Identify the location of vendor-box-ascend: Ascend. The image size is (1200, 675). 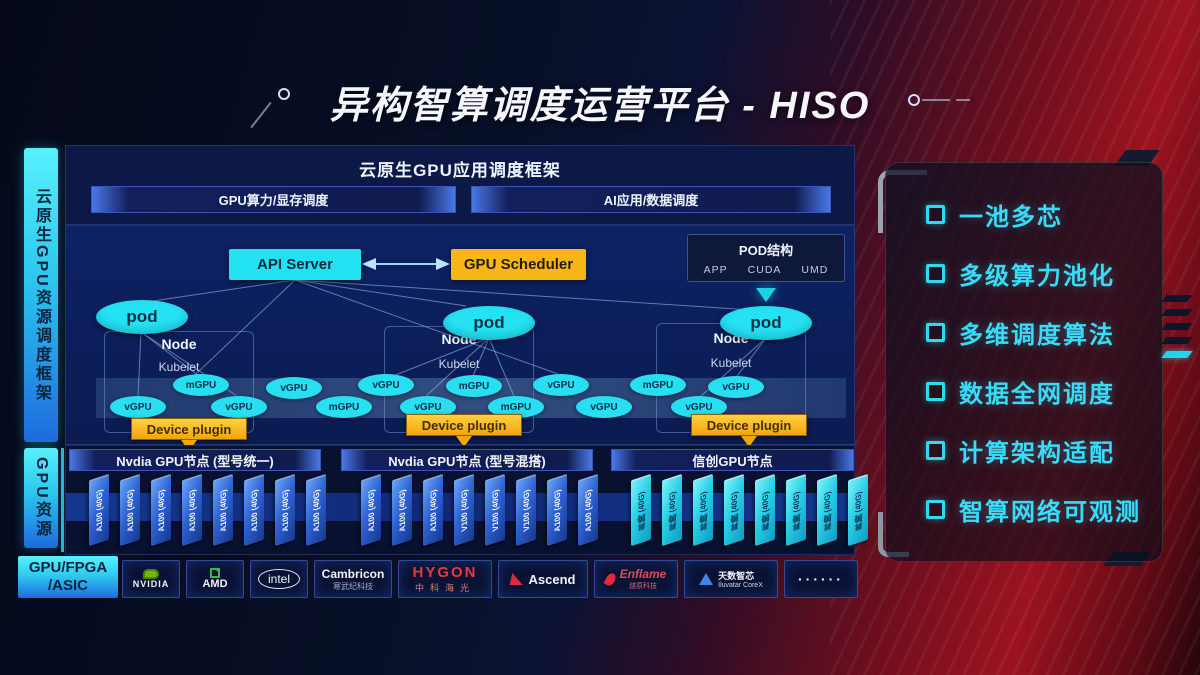
(543, 579).